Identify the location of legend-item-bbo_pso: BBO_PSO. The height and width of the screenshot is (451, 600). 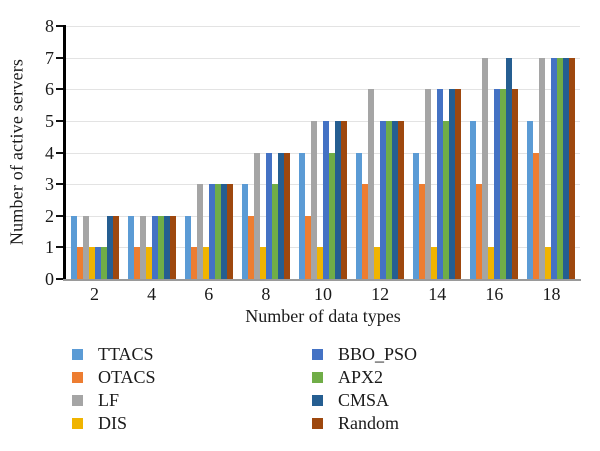
(364, 354).